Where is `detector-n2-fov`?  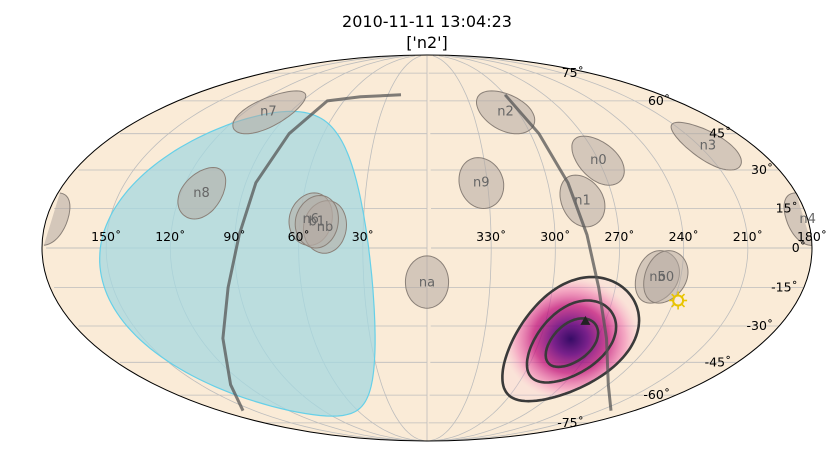 detector-n2-fov is located at coordinates (506, 112).